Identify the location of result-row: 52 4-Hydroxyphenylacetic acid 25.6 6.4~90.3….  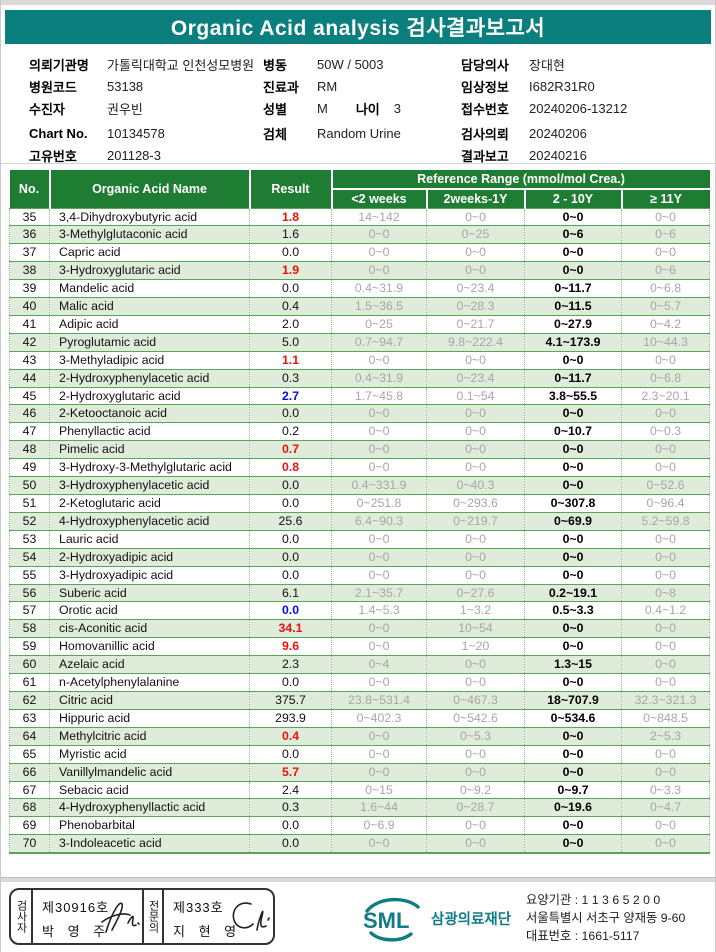
(360, 521).